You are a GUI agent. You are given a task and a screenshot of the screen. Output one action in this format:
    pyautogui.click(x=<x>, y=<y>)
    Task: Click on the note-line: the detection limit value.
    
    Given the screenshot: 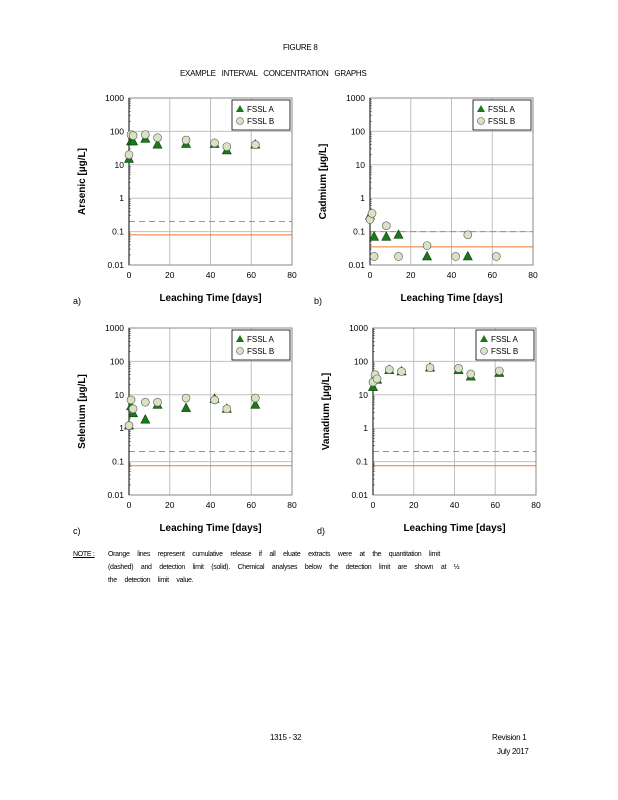 What is the action you would take?
    pyautogui.click(x=151, y=580)
    